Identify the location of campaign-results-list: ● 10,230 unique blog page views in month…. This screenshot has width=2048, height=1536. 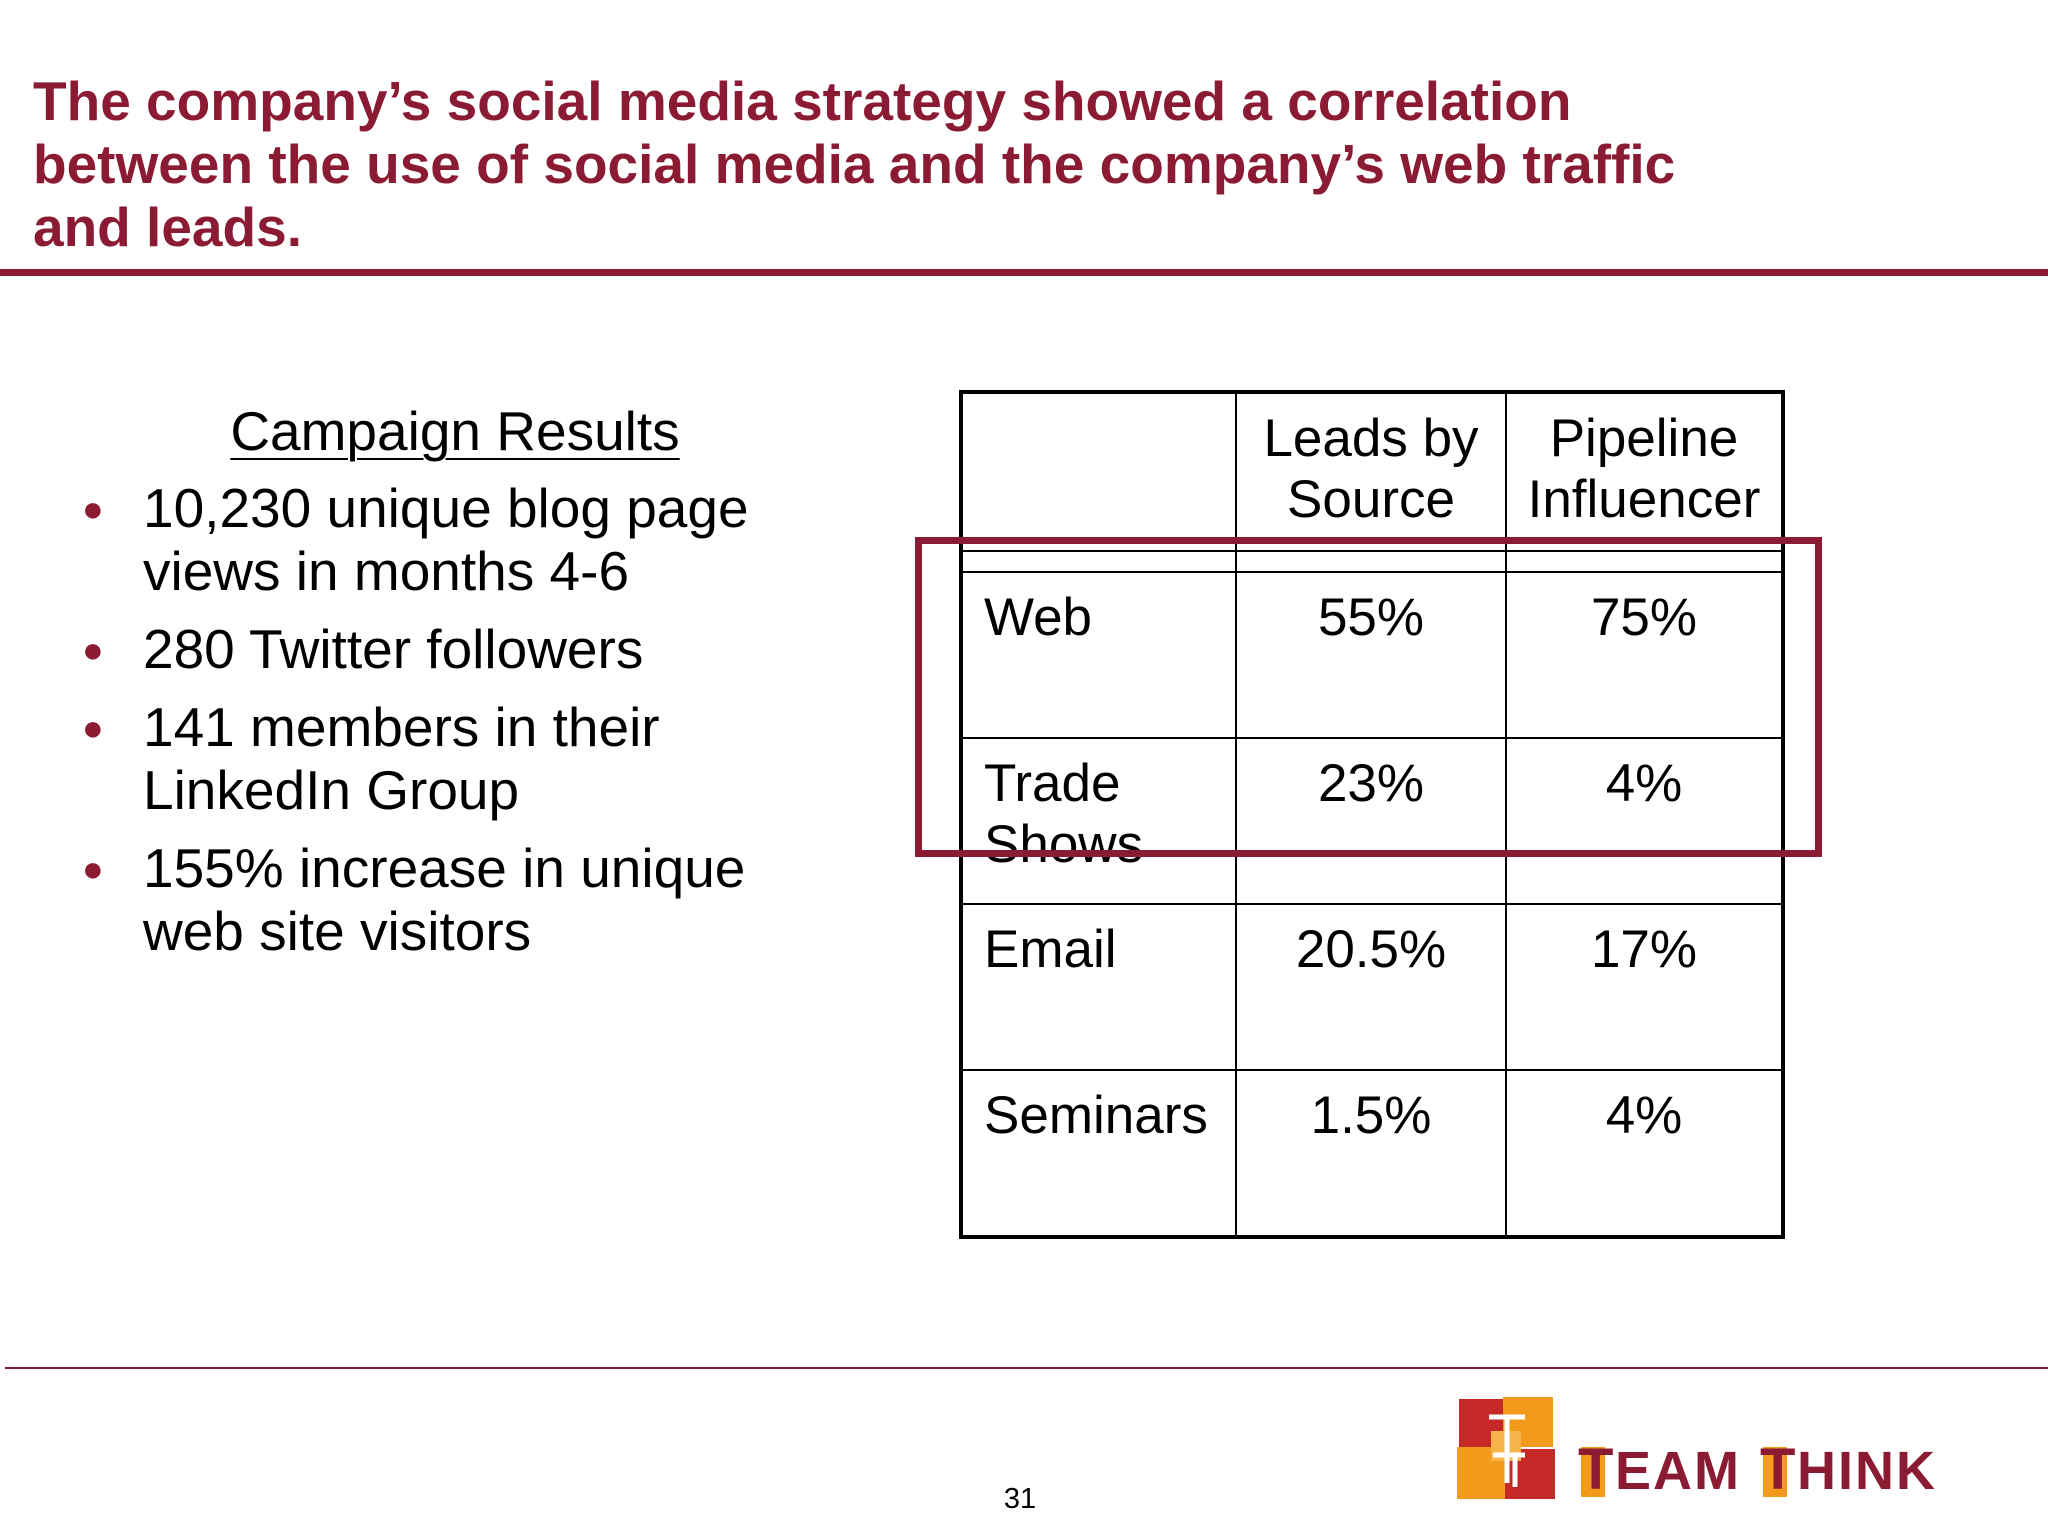
(450, 727).